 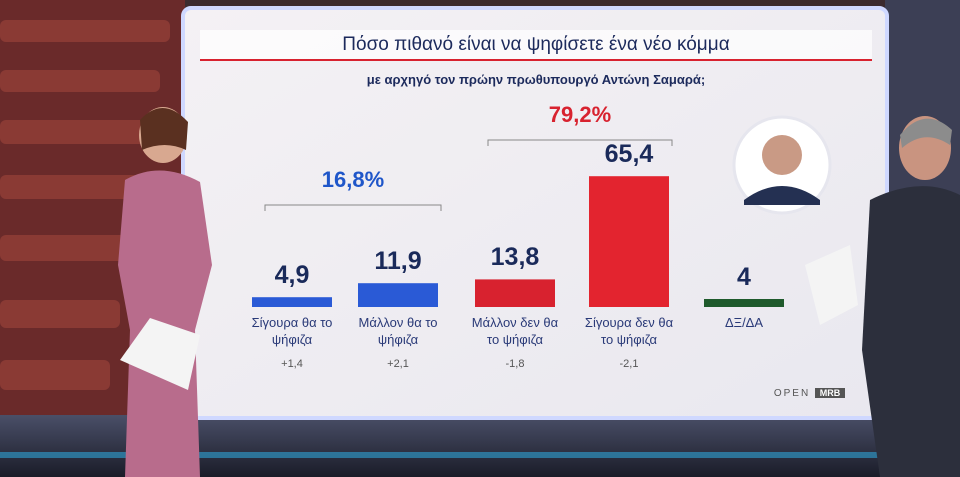 I want to click on portrait-face, so click(x=782, y=155).